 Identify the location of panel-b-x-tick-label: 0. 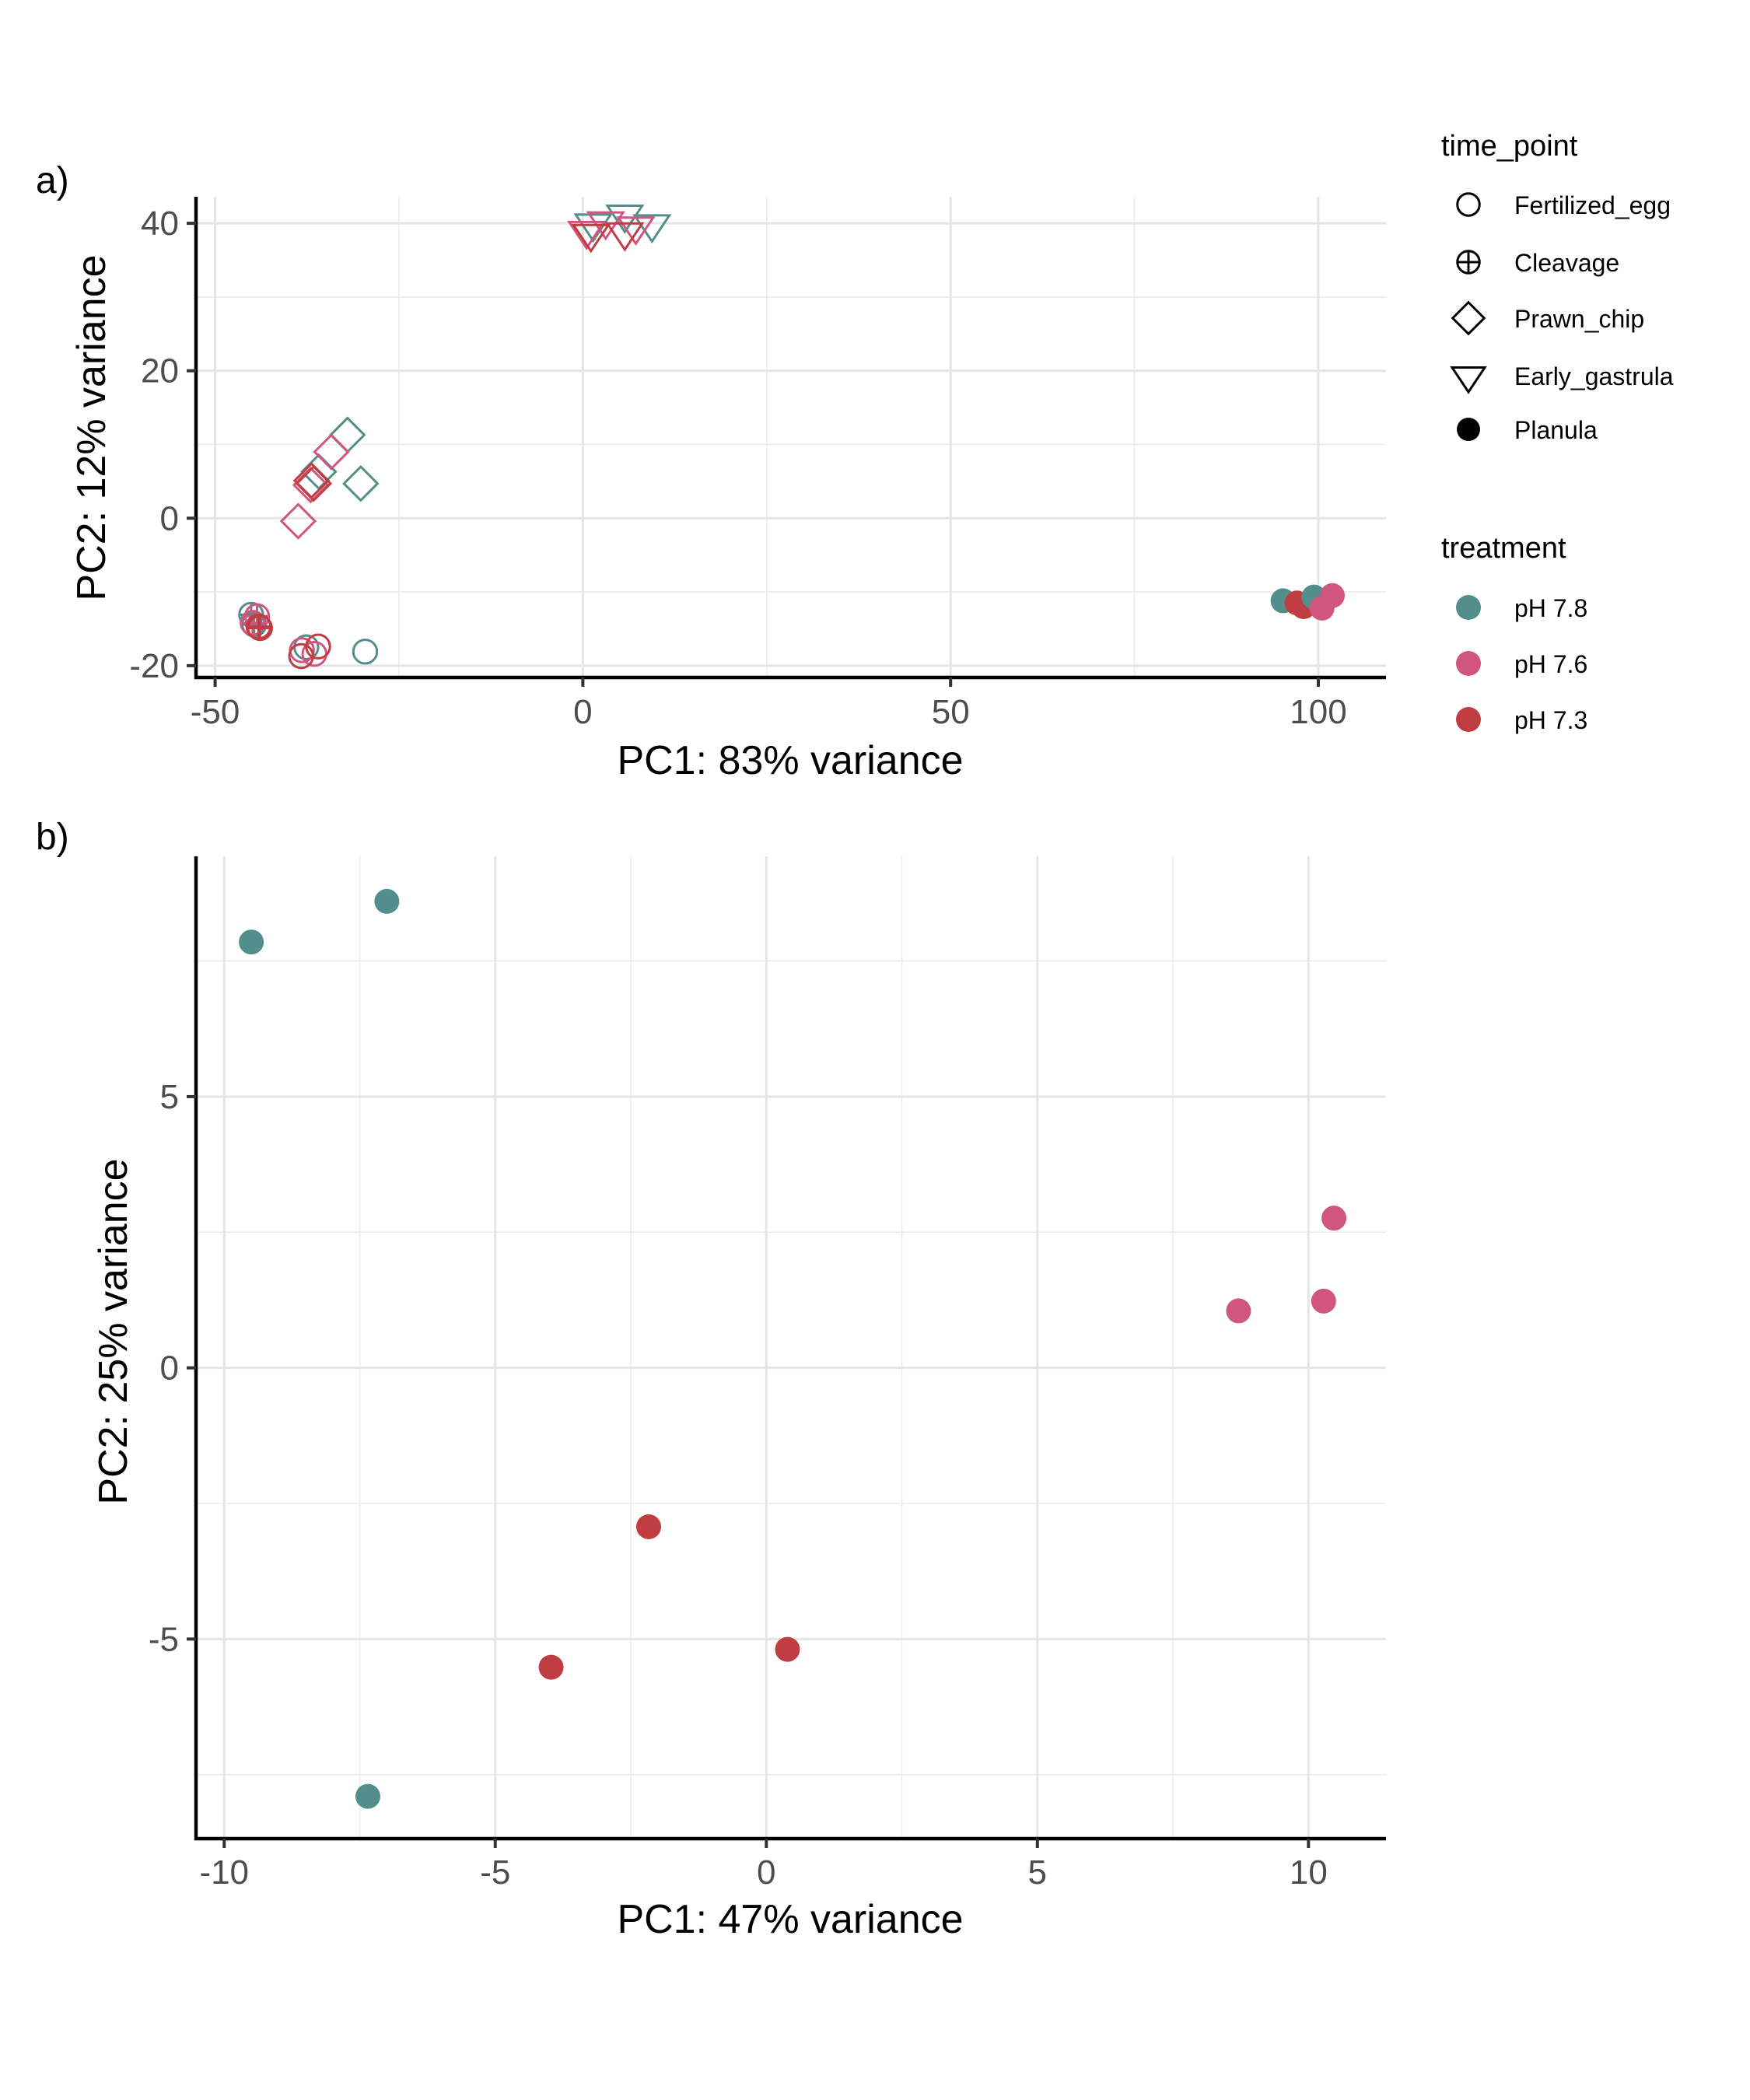
(766, 1872).